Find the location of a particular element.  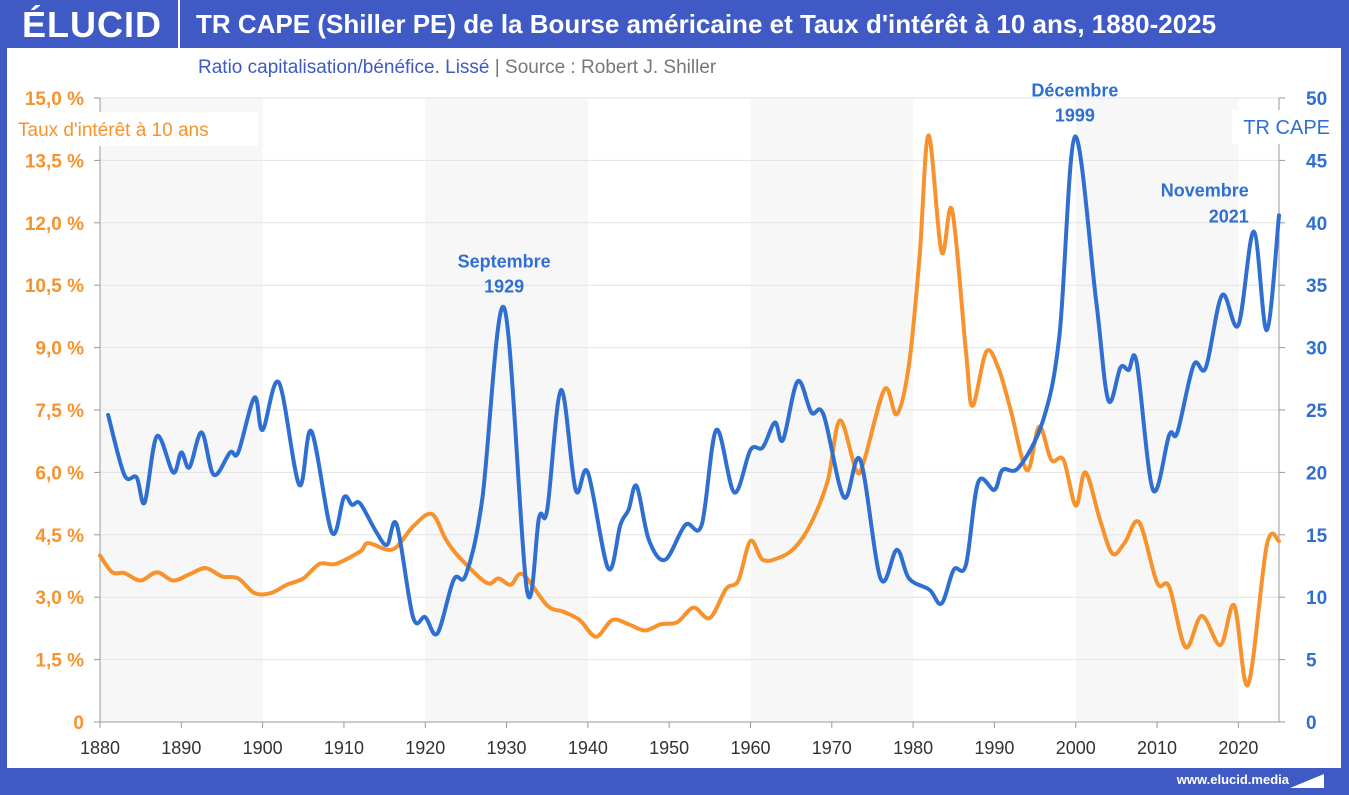

annotation-month: Novembre is located at coordinates (1205, 191).